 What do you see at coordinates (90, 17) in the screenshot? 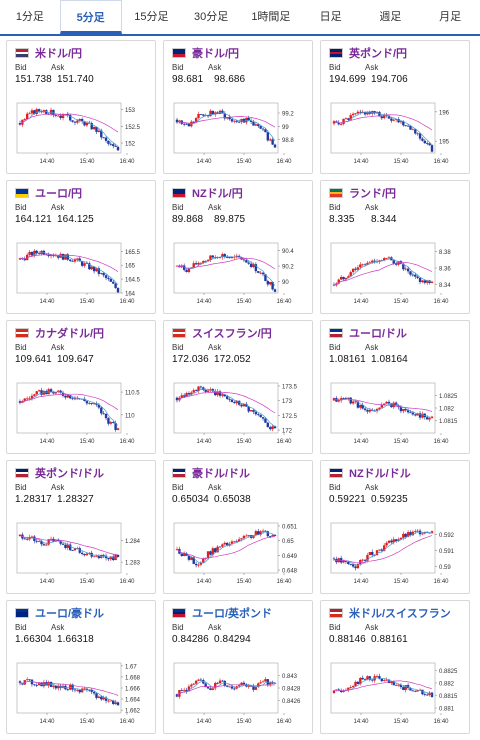
I see `tab-1: 5分足` at bounding box center [90, 17].